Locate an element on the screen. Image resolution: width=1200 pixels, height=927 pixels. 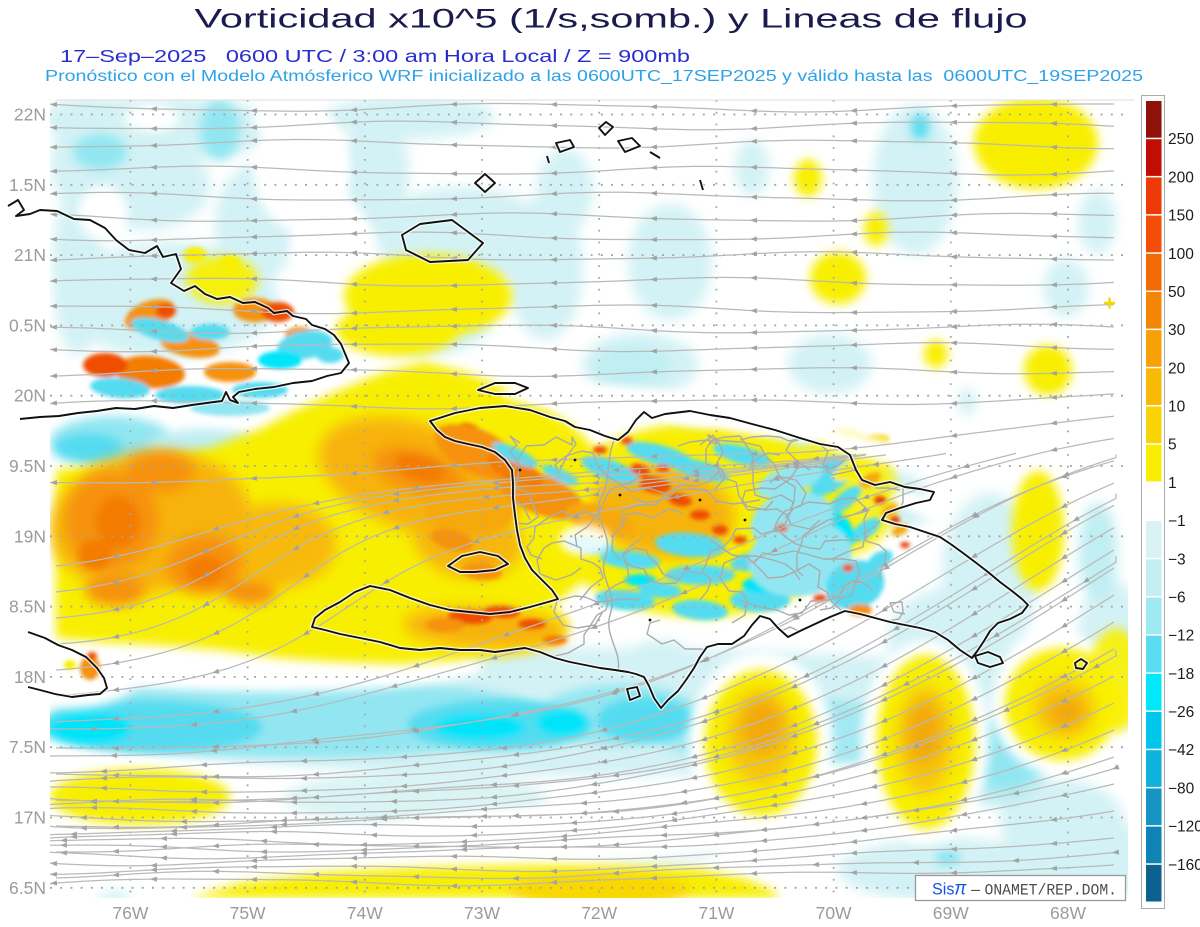
svg-text: −18 is located at coordinates (1181, 674).